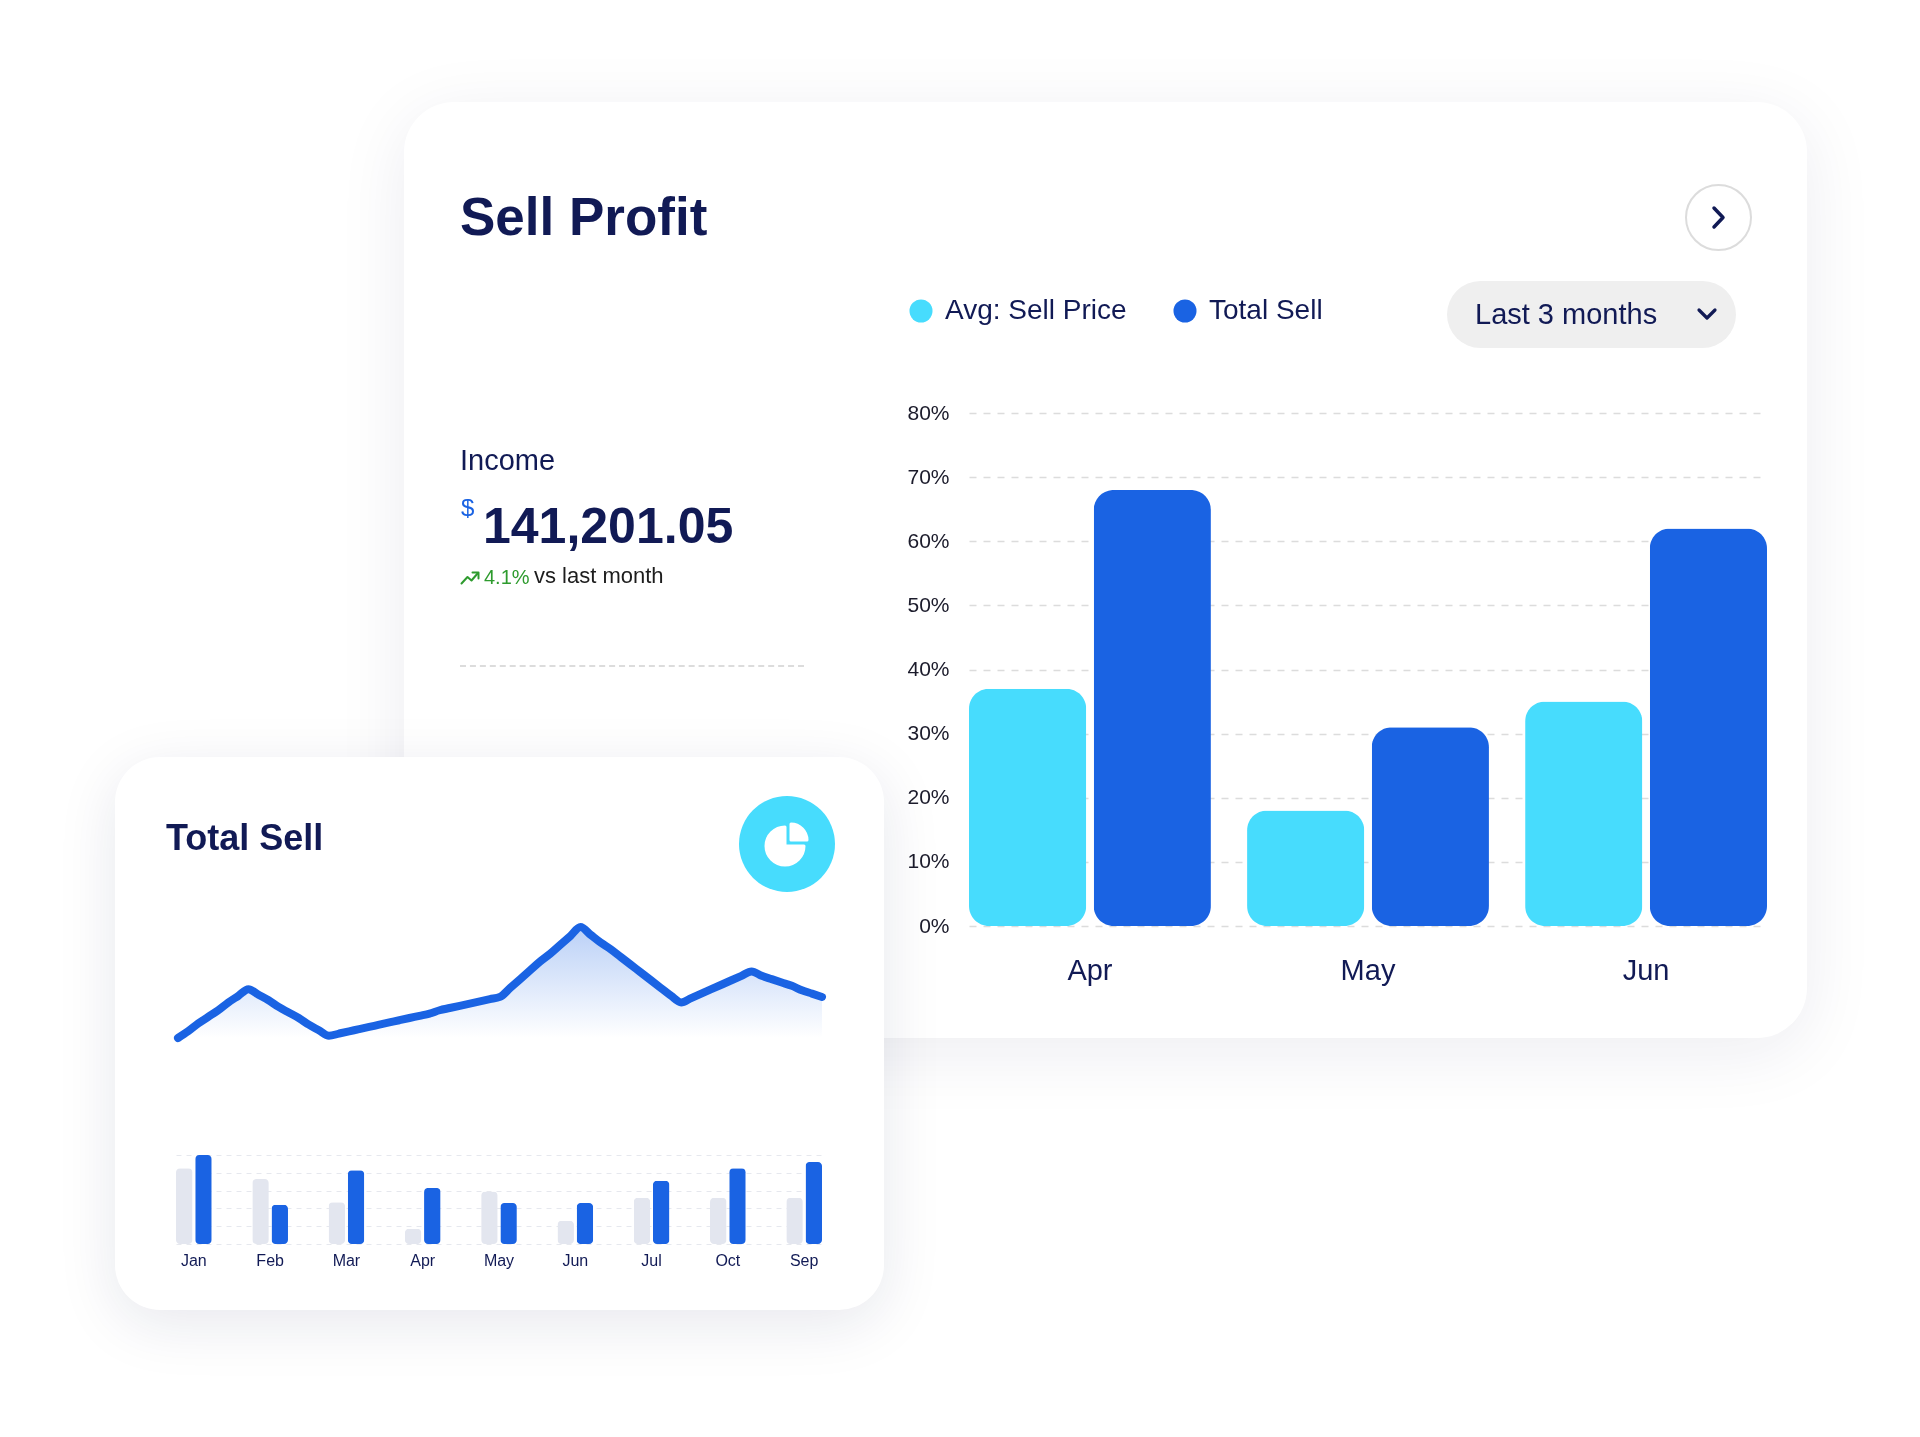  What do you see at coordinates (804, 1260) in the screenshot?
I see `x-tick-label: Sep` at bounding box center [804, 1260].